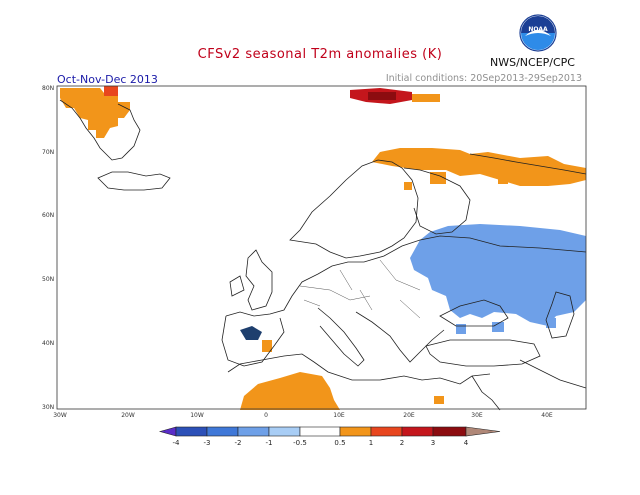 The width and height of the screenshot is (640, 495). I want to click on coast-caspian, so click(560, 315).